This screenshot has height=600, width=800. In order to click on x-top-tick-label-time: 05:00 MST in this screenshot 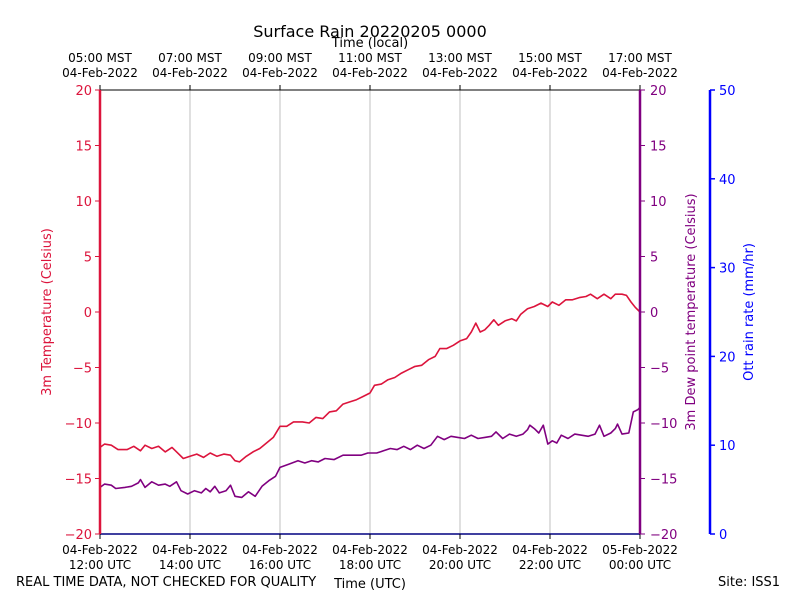, I will do `click(100, 58)`.